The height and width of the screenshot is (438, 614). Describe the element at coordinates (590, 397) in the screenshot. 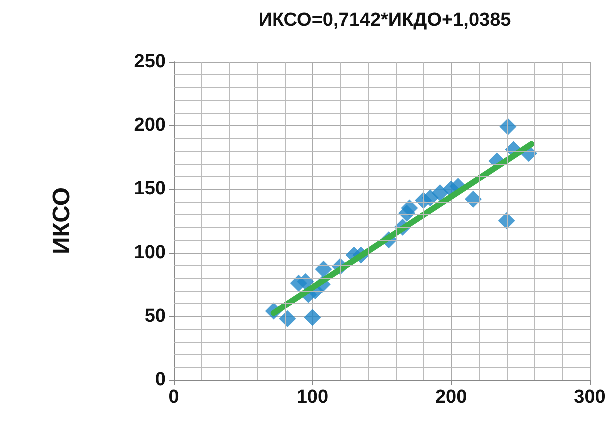

I see `x-tick-label: 300` at that location.